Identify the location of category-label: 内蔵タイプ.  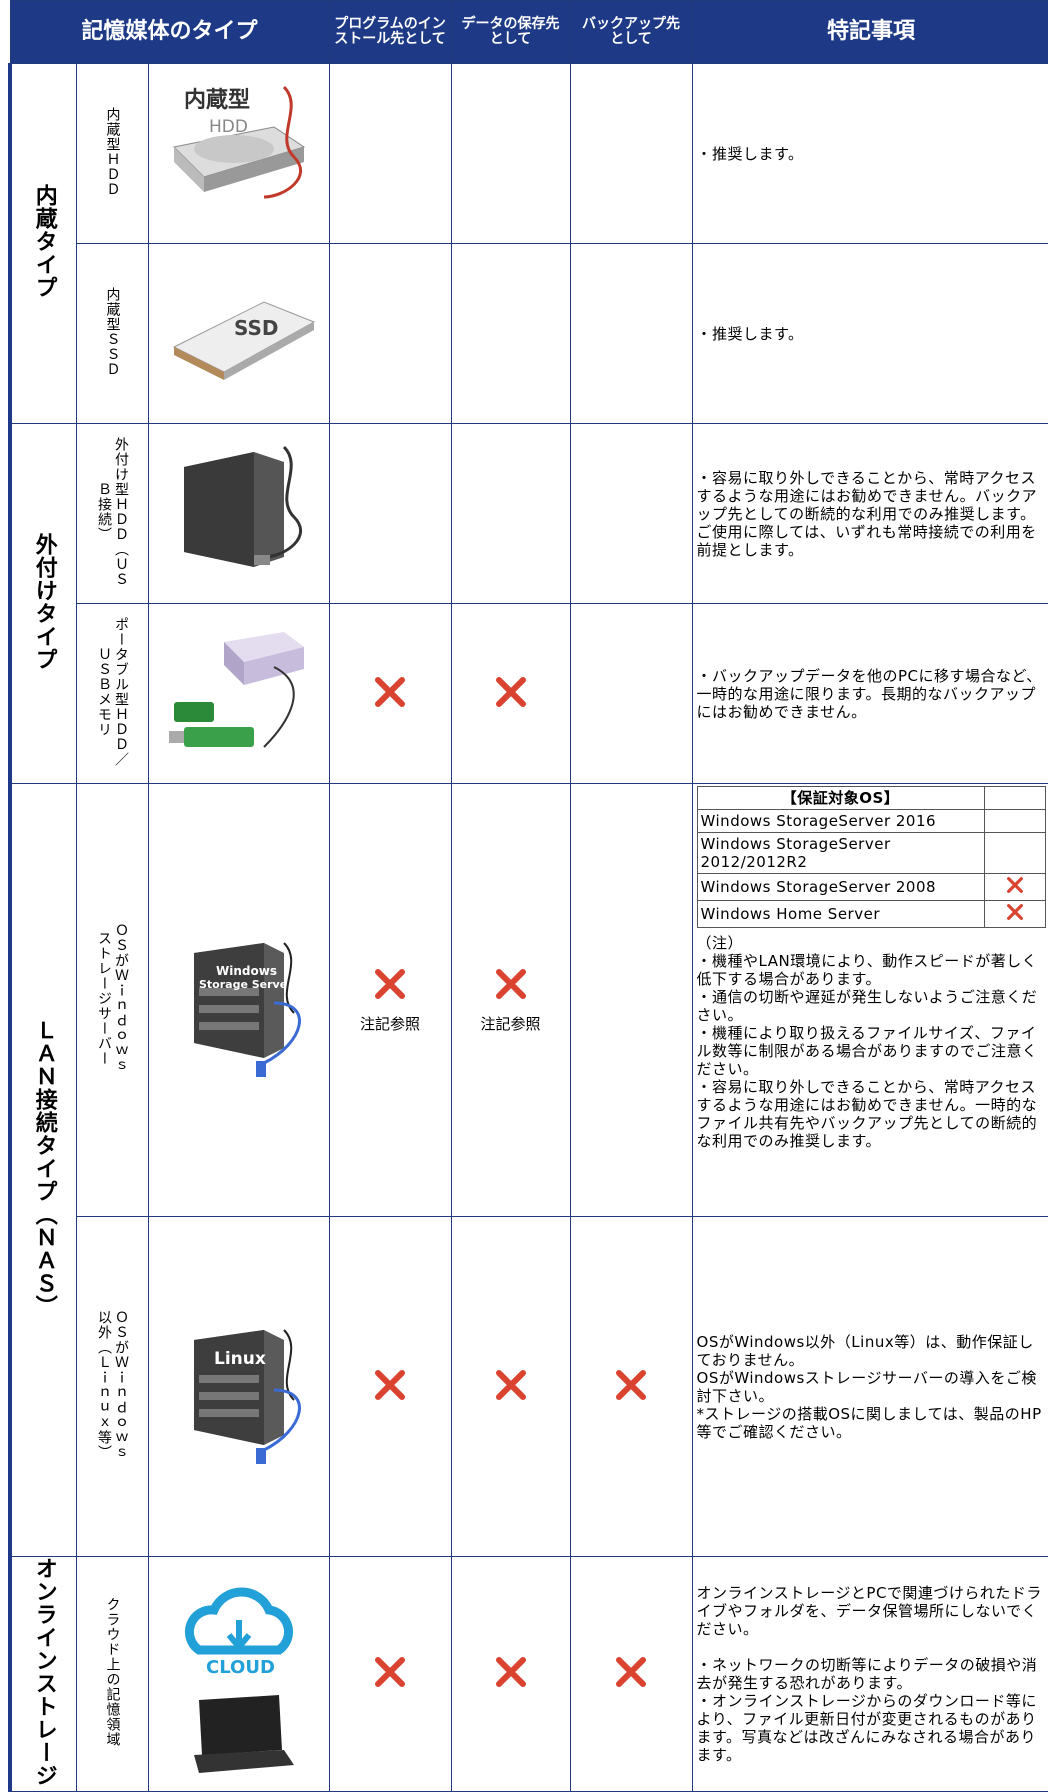
(44, 241).